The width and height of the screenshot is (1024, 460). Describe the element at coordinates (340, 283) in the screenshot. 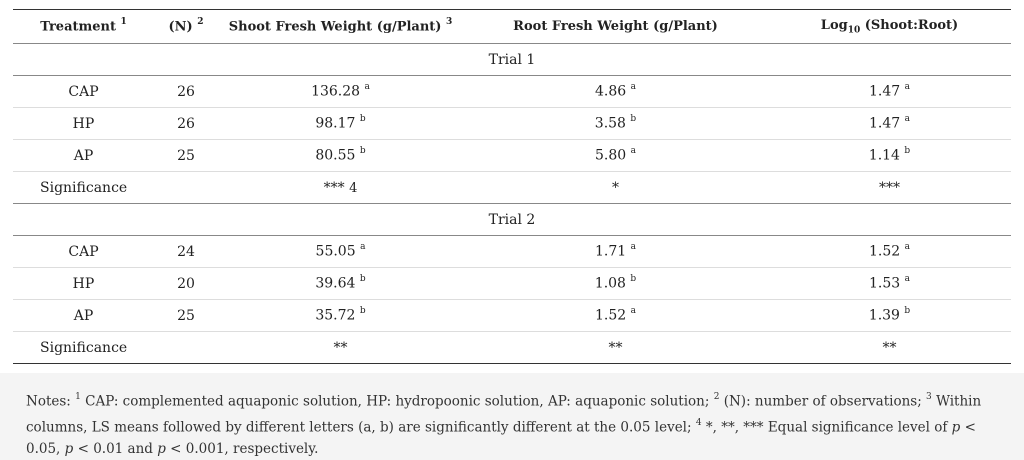

I see `shoot-cell: 39.64 b` at that location.